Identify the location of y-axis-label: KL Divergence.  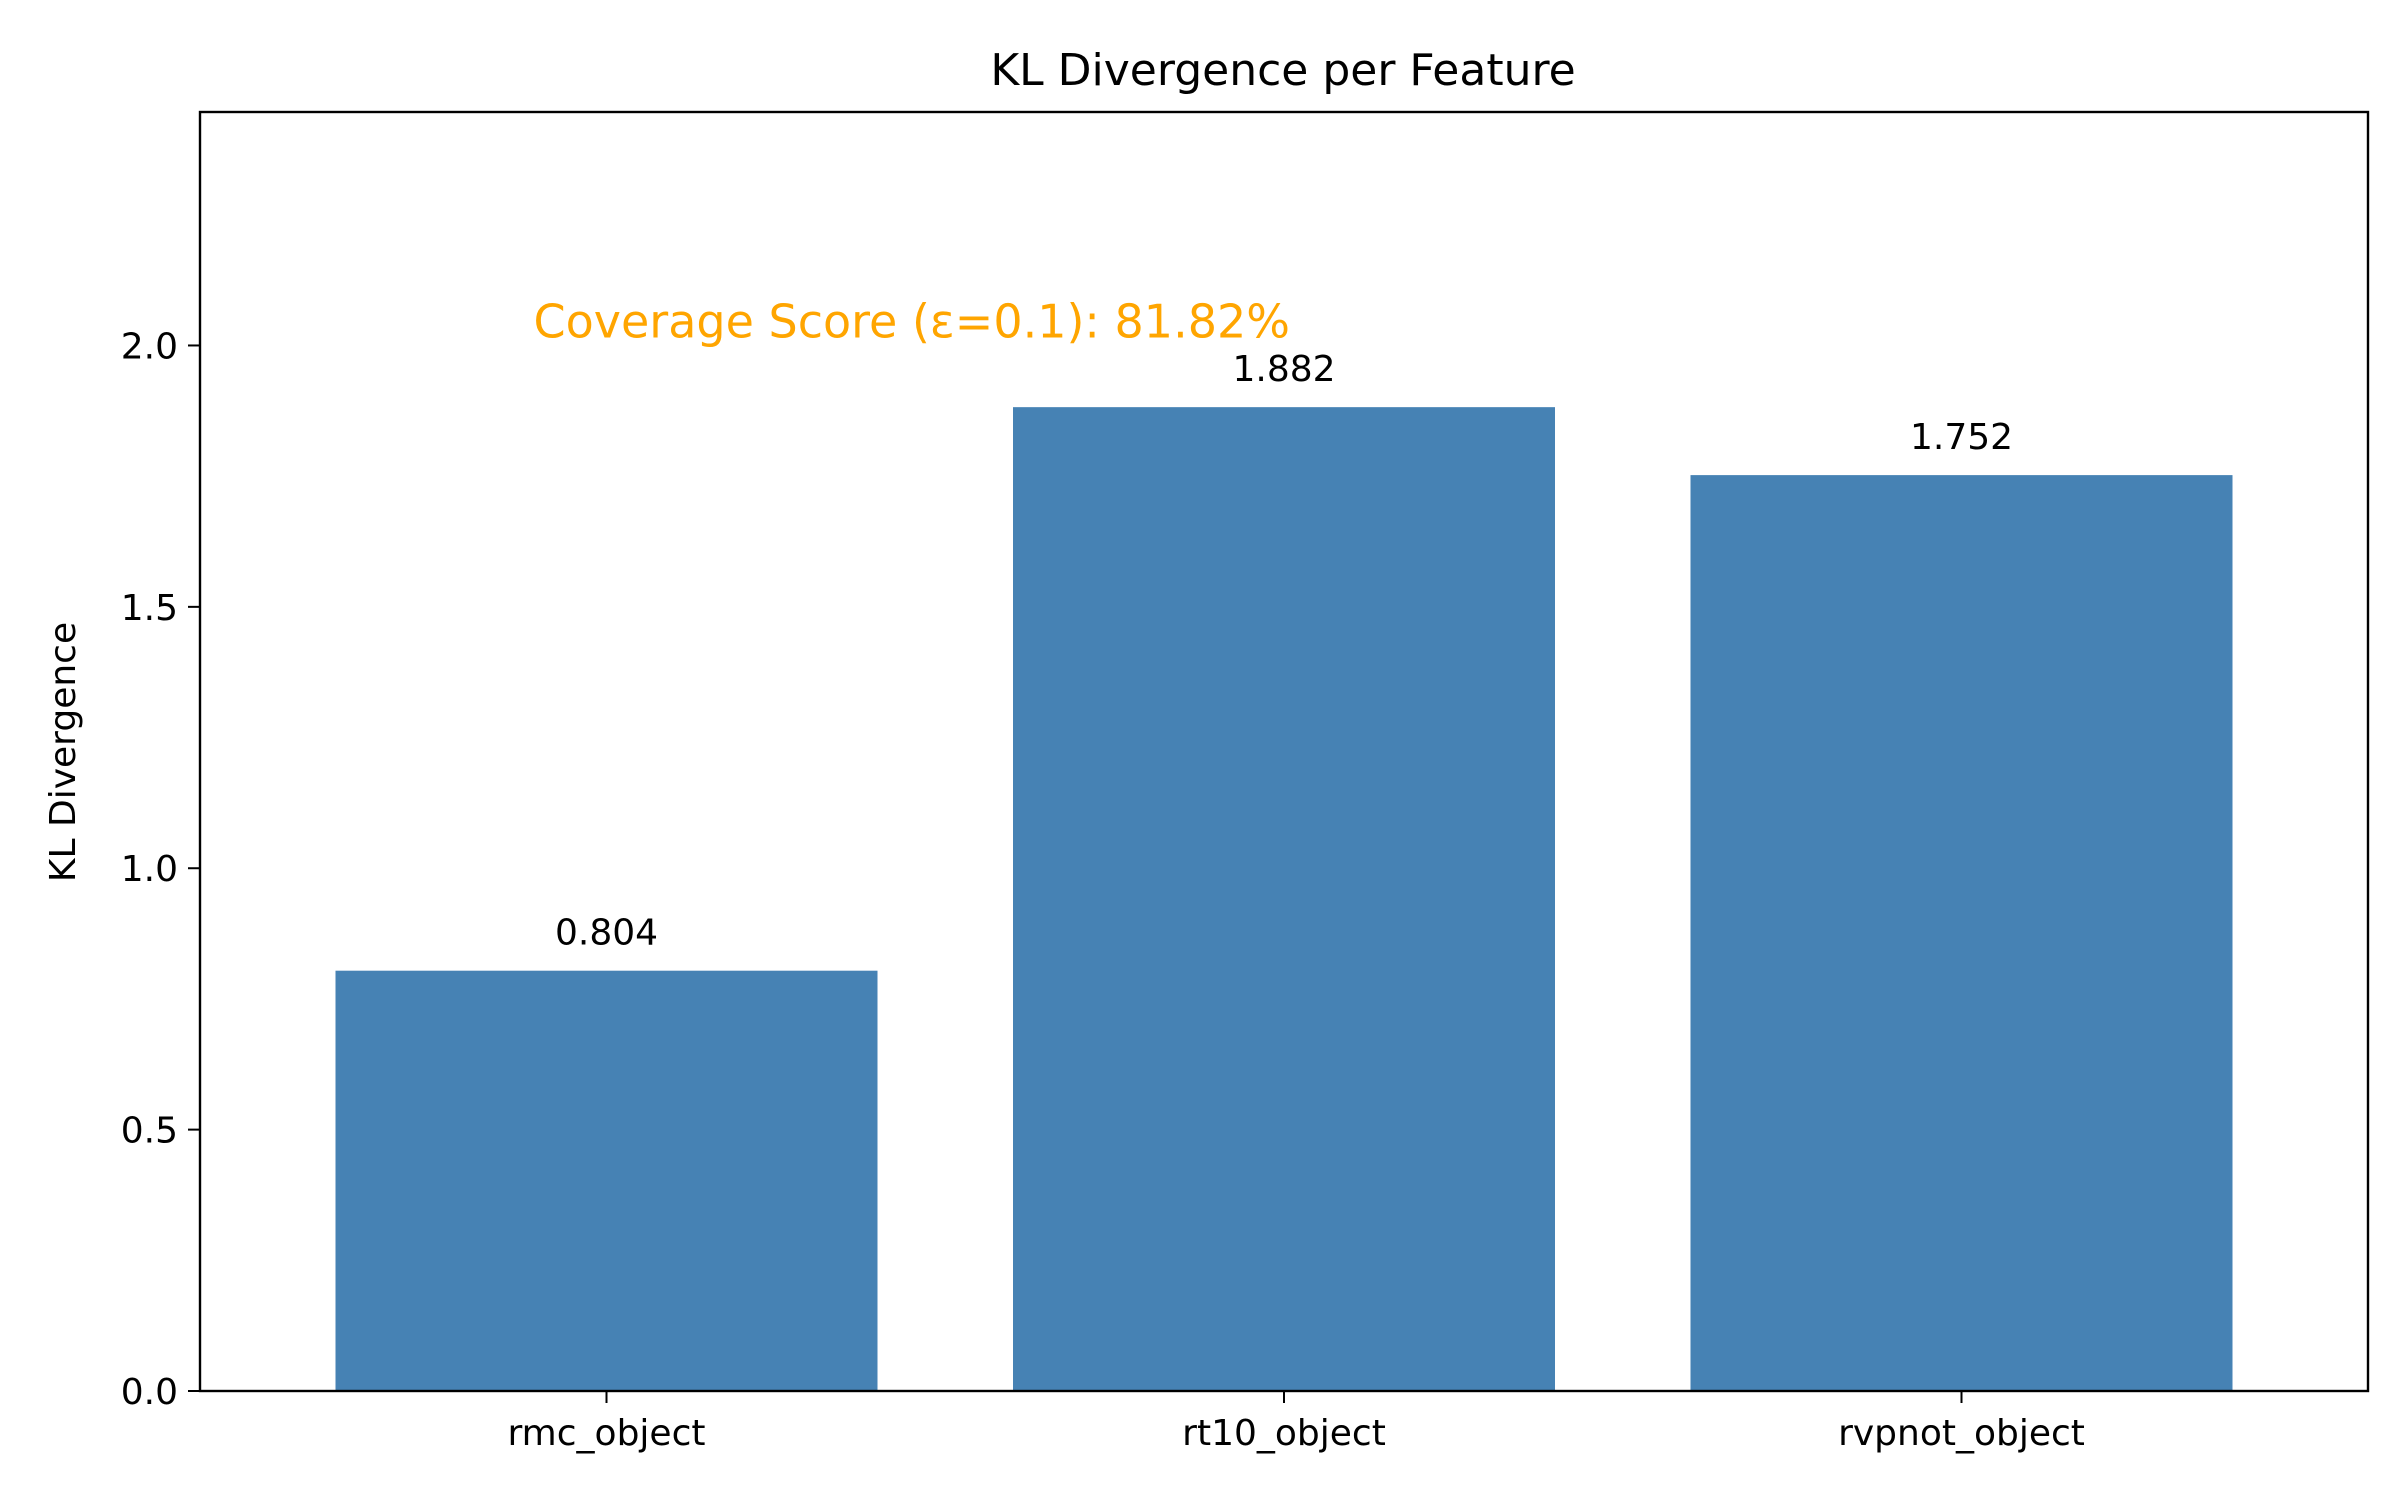
(63, 752).